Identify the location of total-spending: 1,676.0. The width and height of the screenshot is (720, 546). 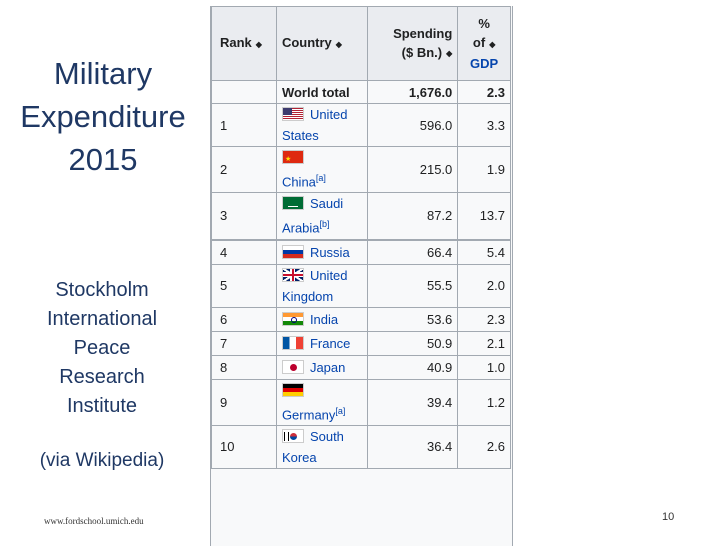
(412, 92).